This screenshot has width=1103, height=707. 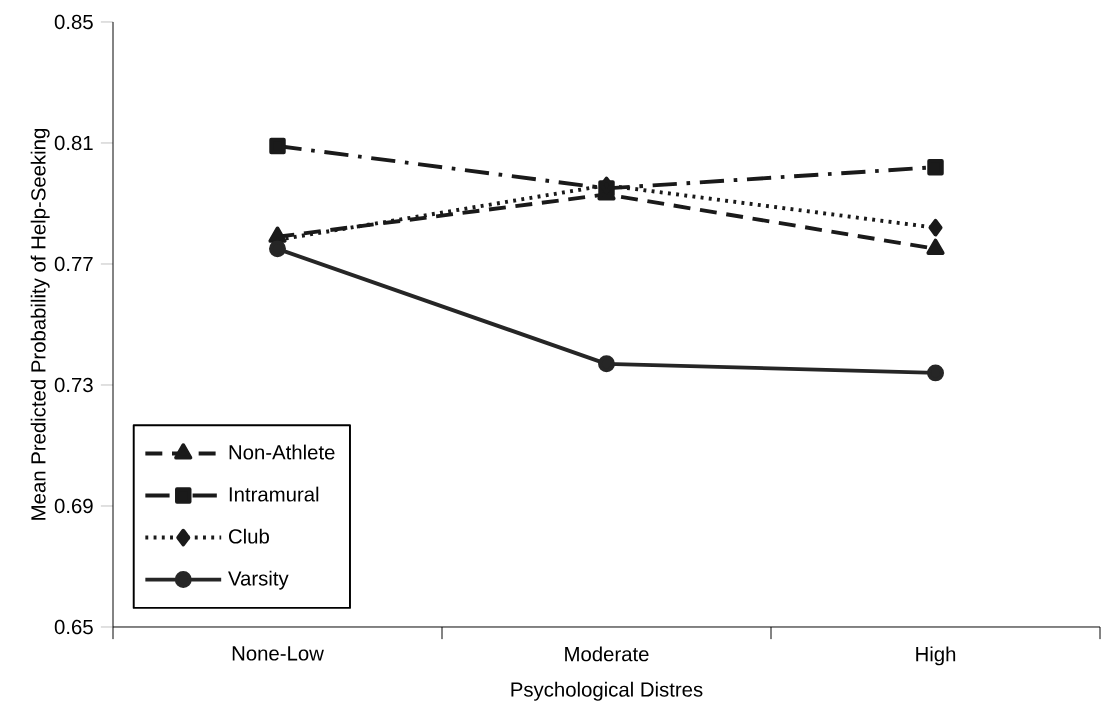 What do you see at coordinates (40, 324) in the screenshot?
I see `y-axis-title: Mean Predicted Probability of Help-Seeking` at bounding box center [40, 324].